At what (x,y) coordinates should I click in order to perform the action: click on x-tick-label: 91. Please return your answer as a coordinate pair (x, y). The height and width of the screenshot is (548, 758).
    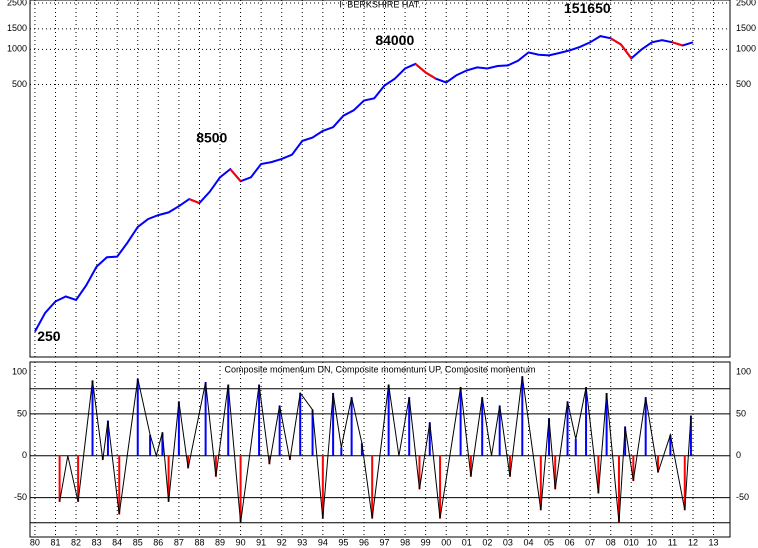
    Looking at the image, I should click on (261, 542).